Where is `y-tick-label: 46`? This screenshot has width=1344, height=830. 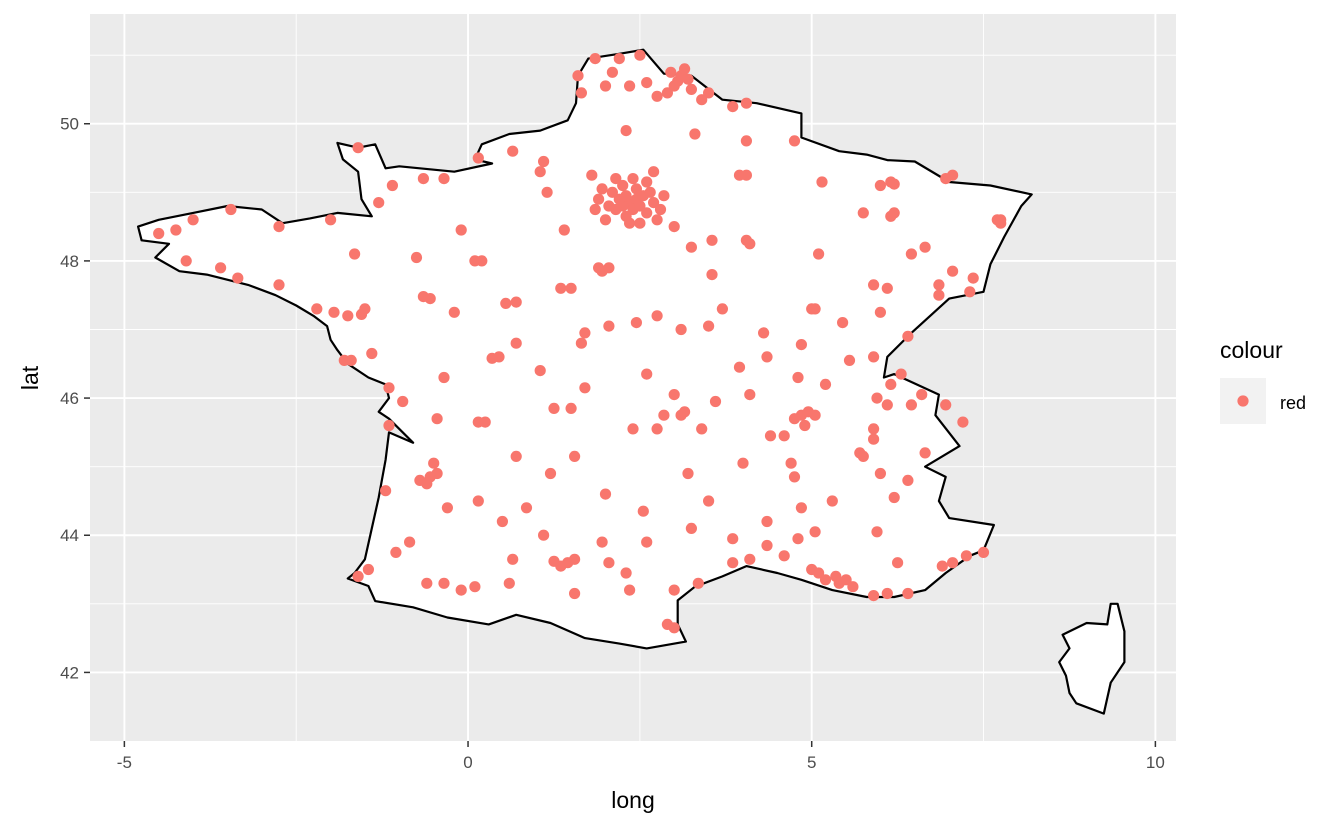
y-tick-label: 46 is located at coordinates (69, 398).